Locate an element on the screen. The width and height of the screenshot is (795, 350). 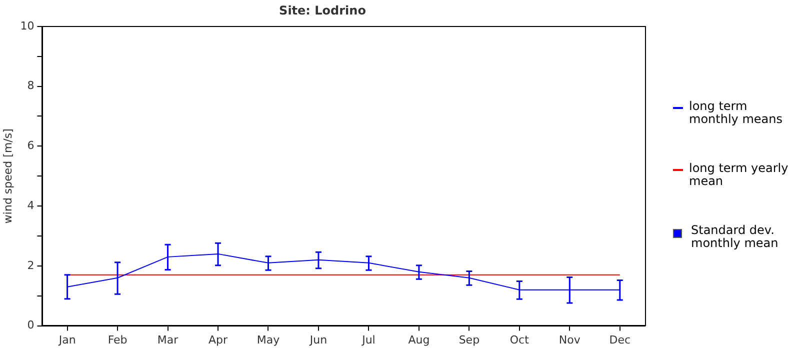
y-axis-title: wind speed [m/s] is located at coordinates (7, 176).